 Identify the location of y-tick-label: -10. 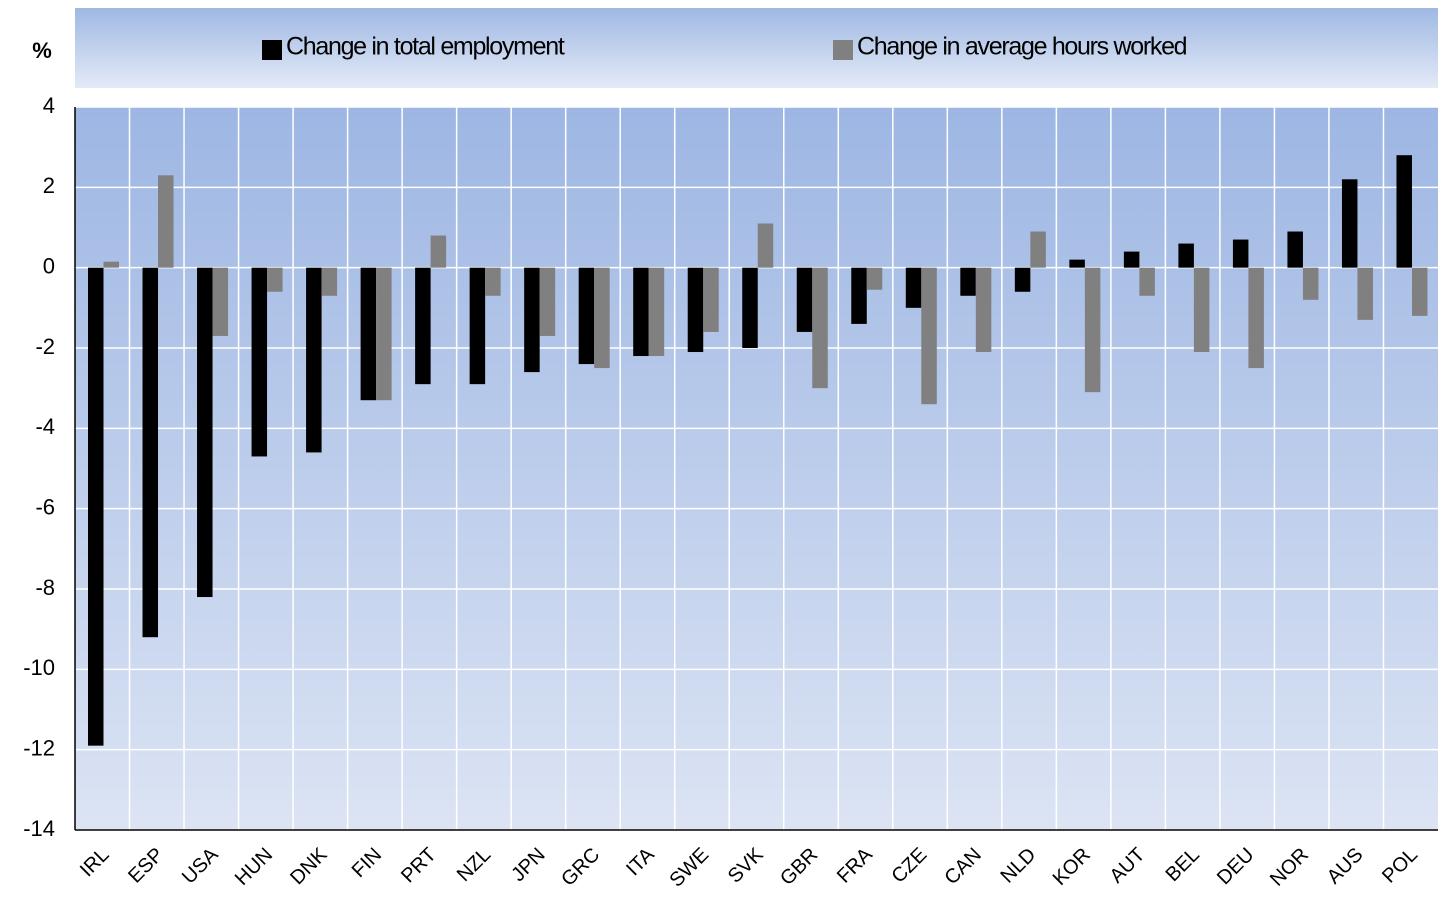
(39, 667).